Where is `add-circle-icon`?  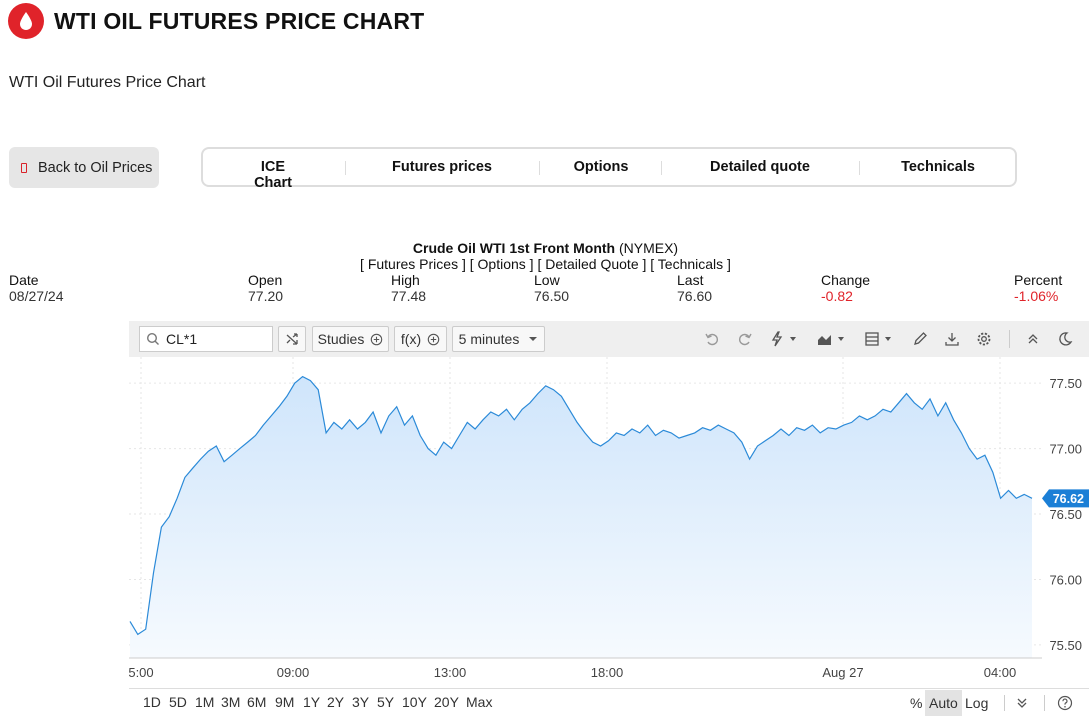 add-circle-icon is located at coordinates (433, 339).